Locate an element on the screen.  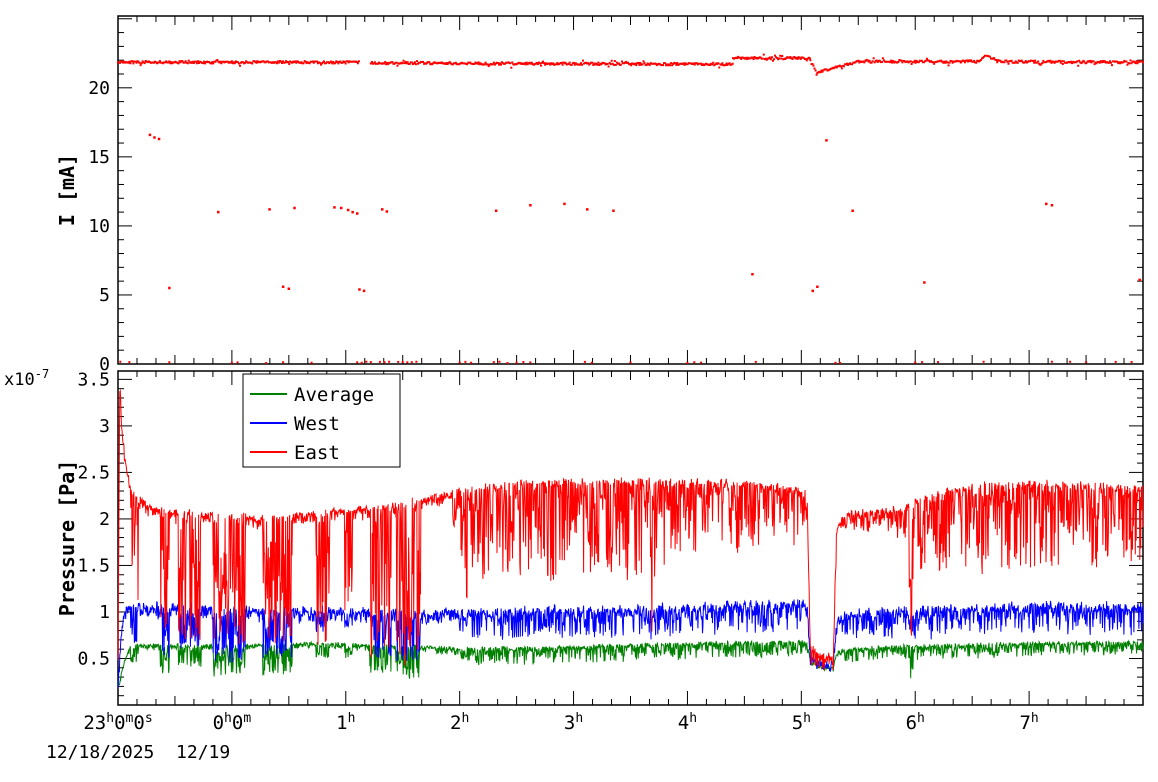
legend: Average West East is located at coordinates (321, 420).